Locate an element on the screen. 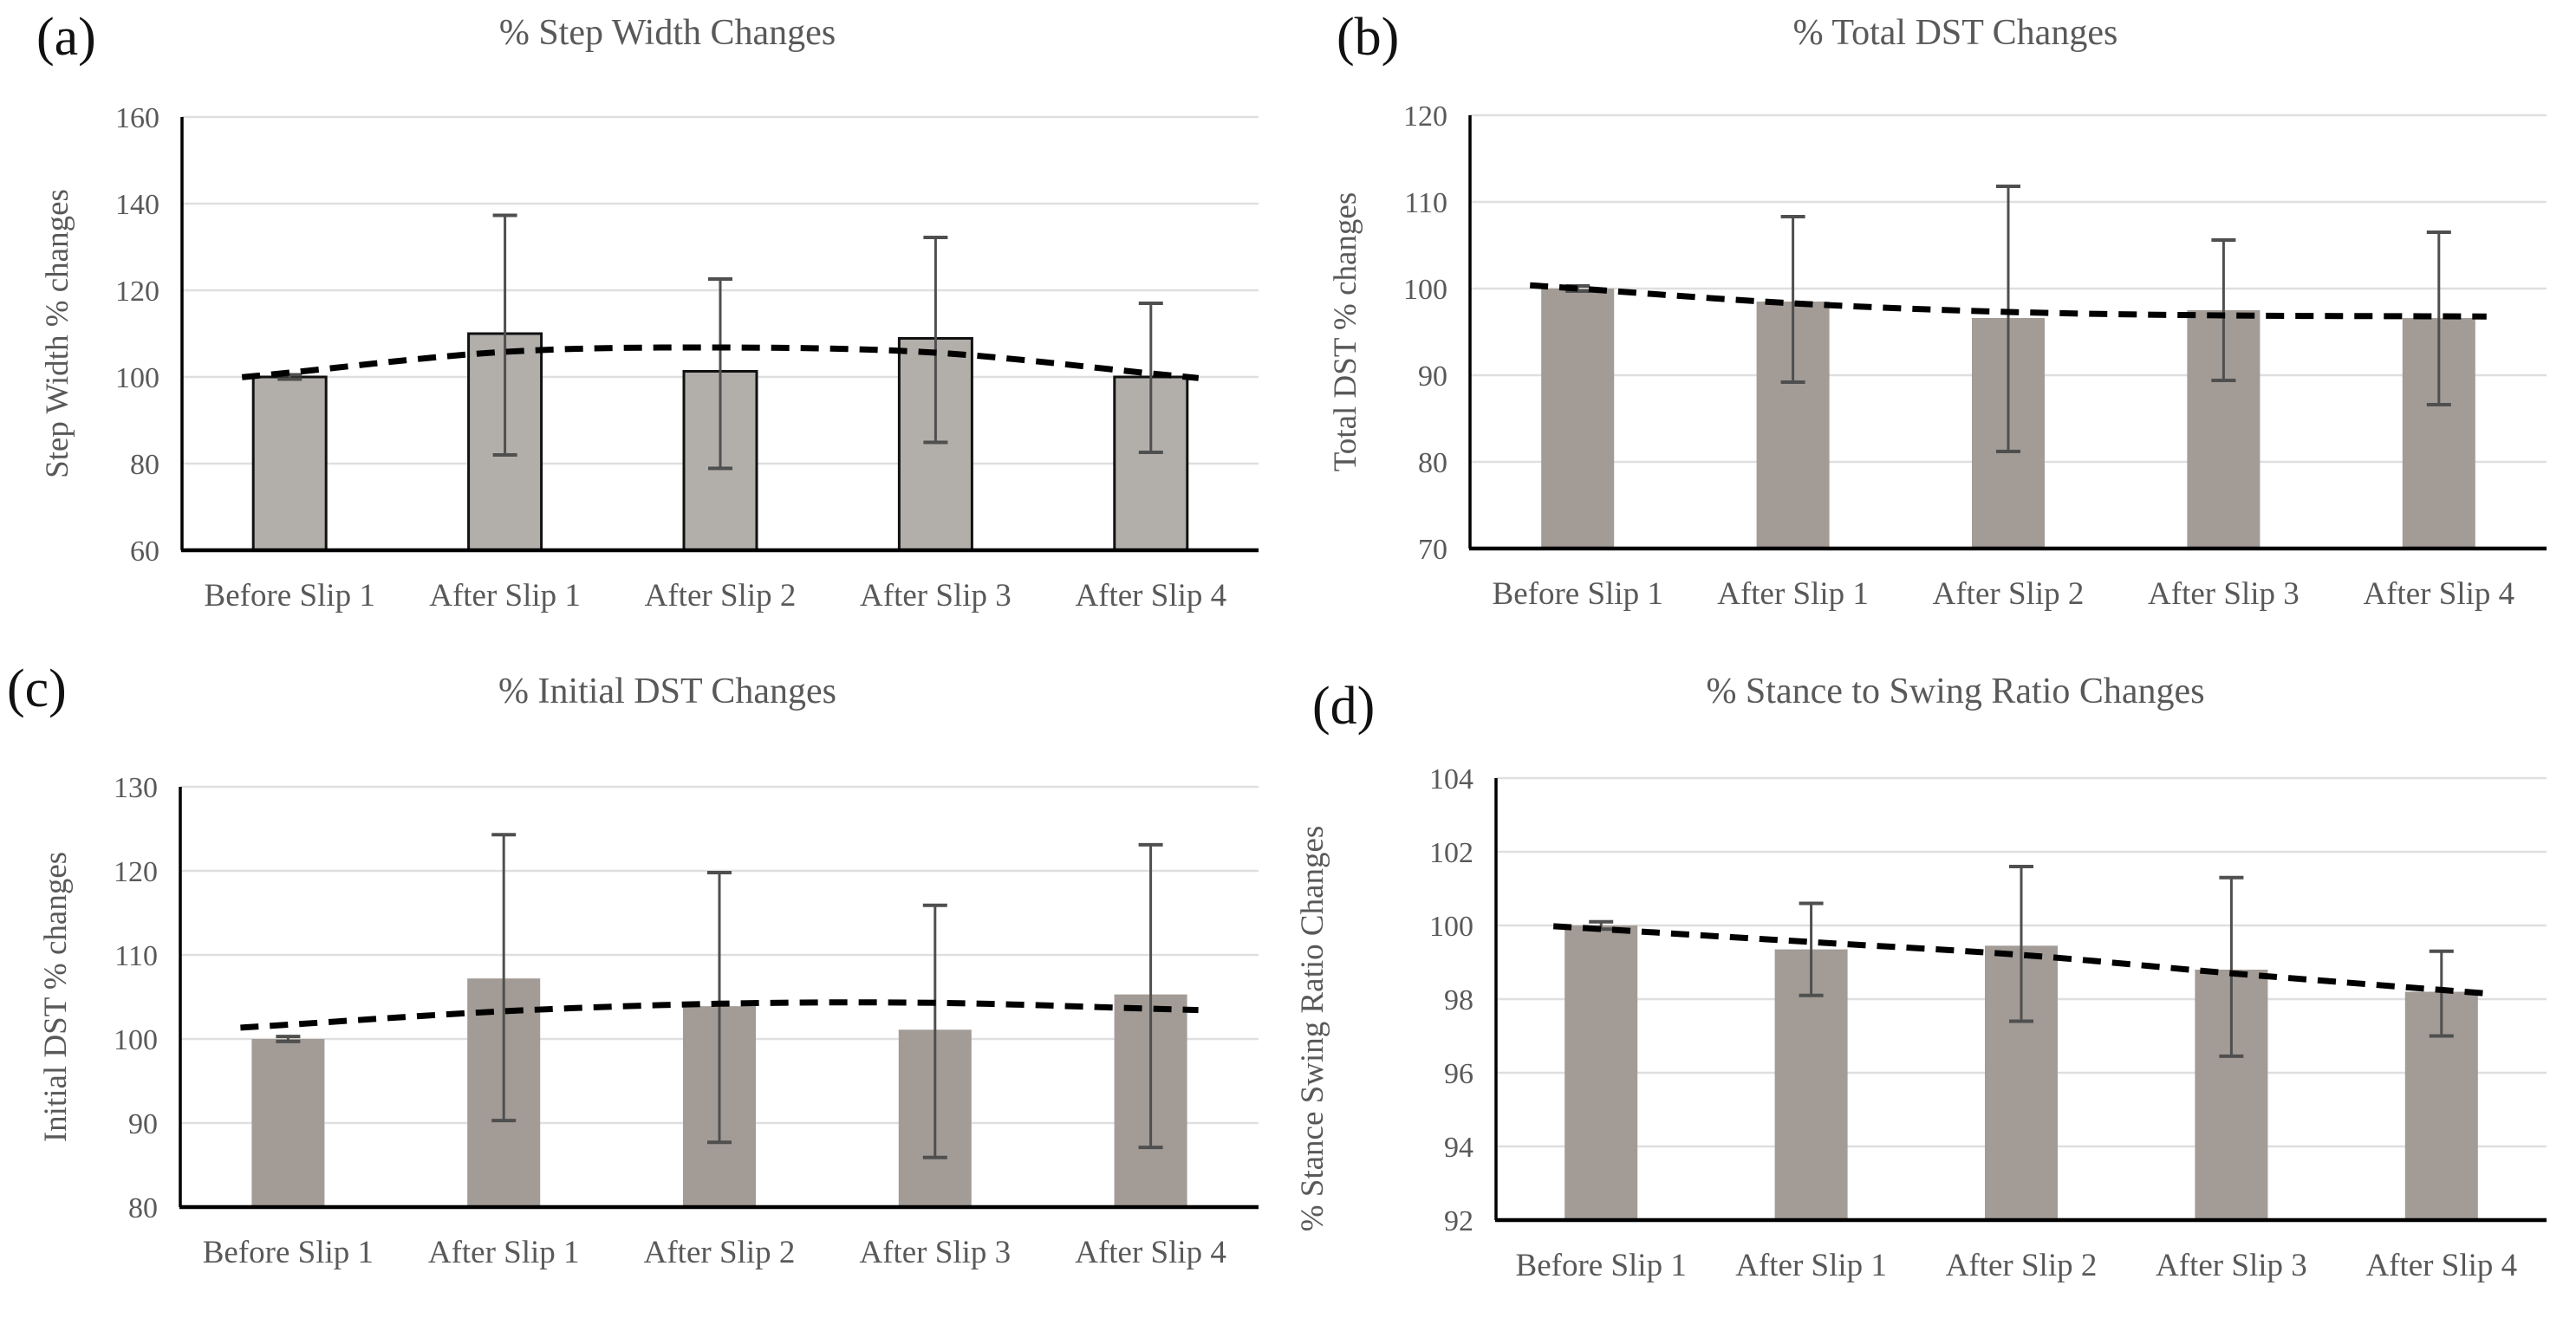 This screenshot has width=2576, height=1318. y-tick-label: 104 is located at coordinates (1451, 779).